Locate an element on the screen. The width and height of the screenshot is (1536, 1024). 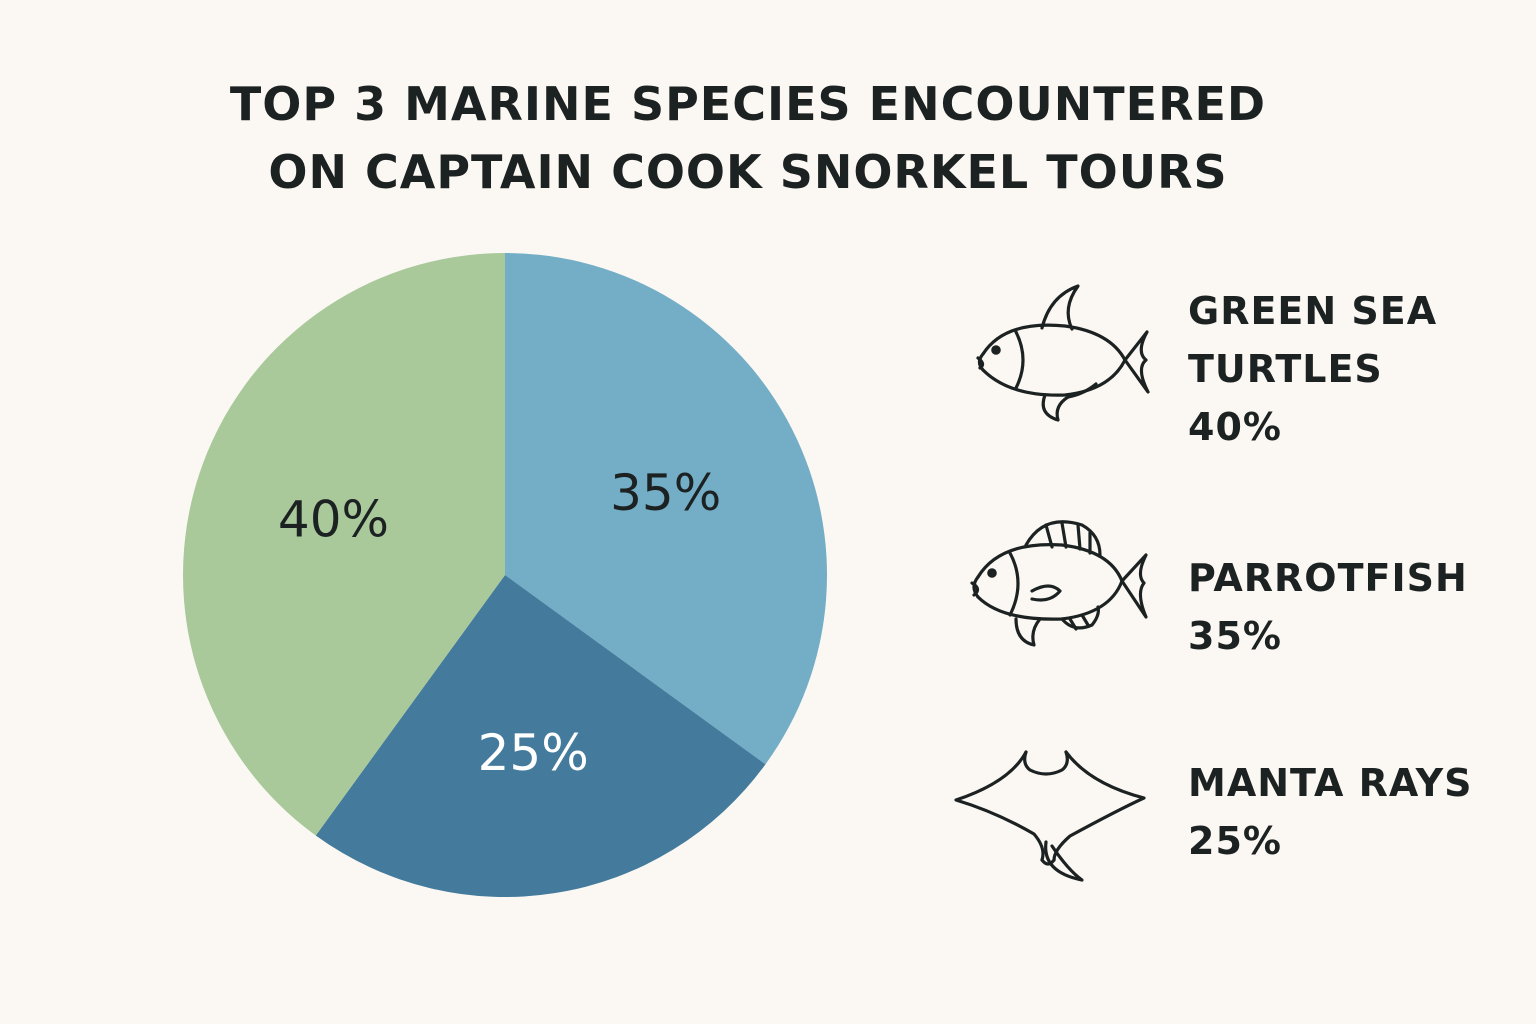
legend-item-parrotfish: PARROTFISH 35% is located at coordinates (1230, 605).